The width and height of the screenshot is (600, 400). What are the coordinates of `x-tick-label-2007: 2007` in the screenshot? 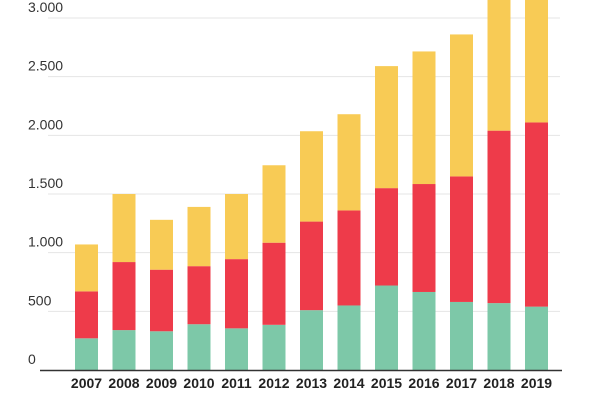 It's located at (86, 383).